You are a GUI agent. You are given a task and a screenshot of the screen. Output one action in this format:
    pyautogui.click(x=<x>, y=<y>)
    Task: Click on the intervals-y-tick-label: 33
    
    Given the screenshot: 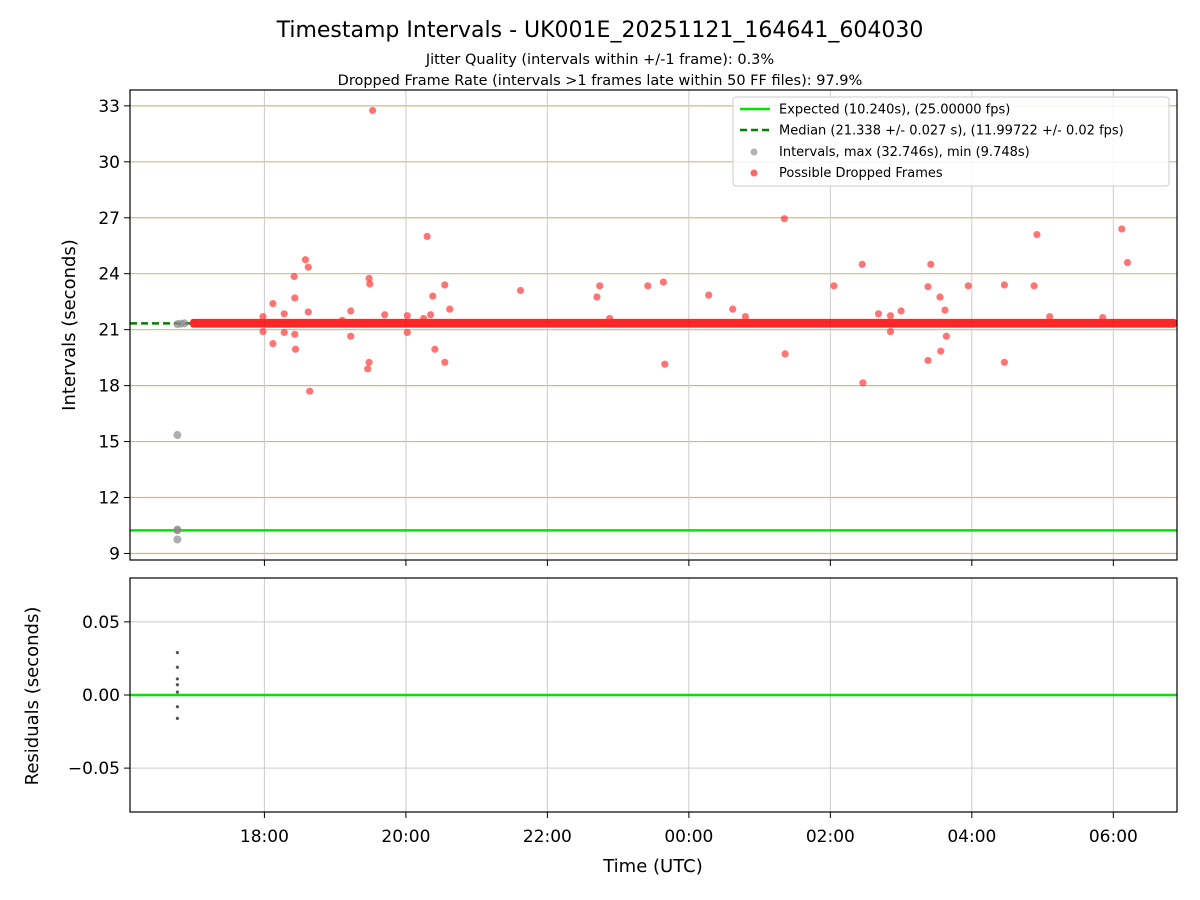 What is the action you would take?
    pyautogui.click(x=109, y=107)
    